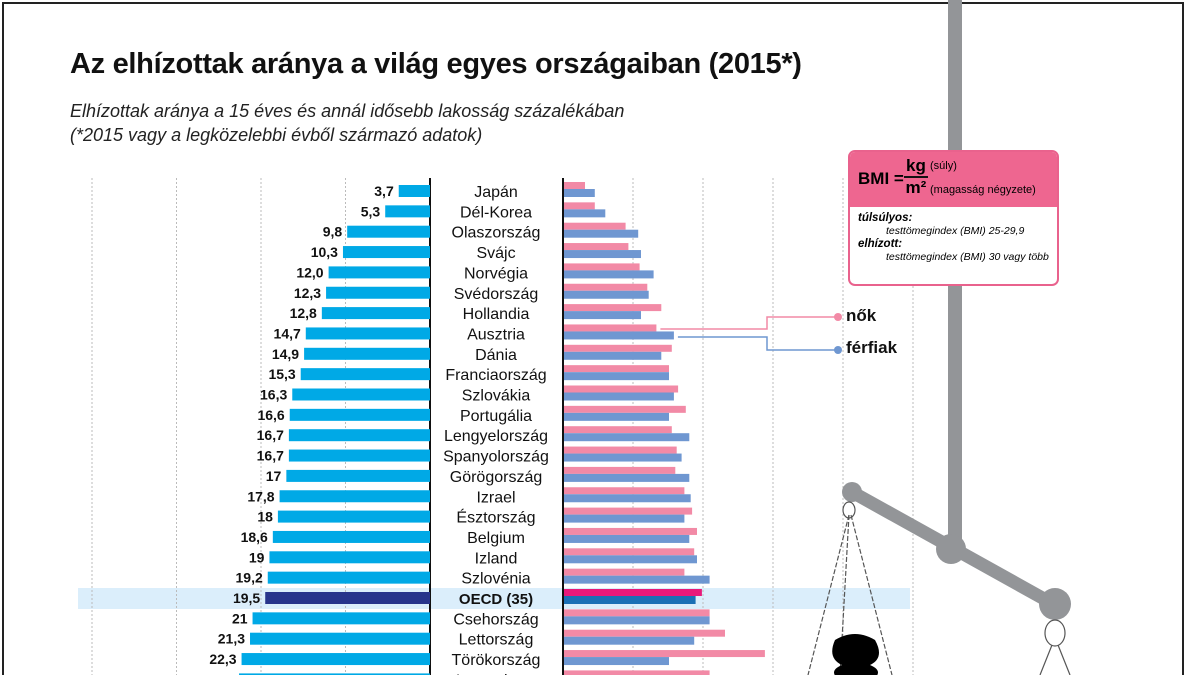 This screenshot has height=675, width=1200. Describe the element at coordinates (756, 343) in the screenshot. I see `legend-pointer-men` at that location.